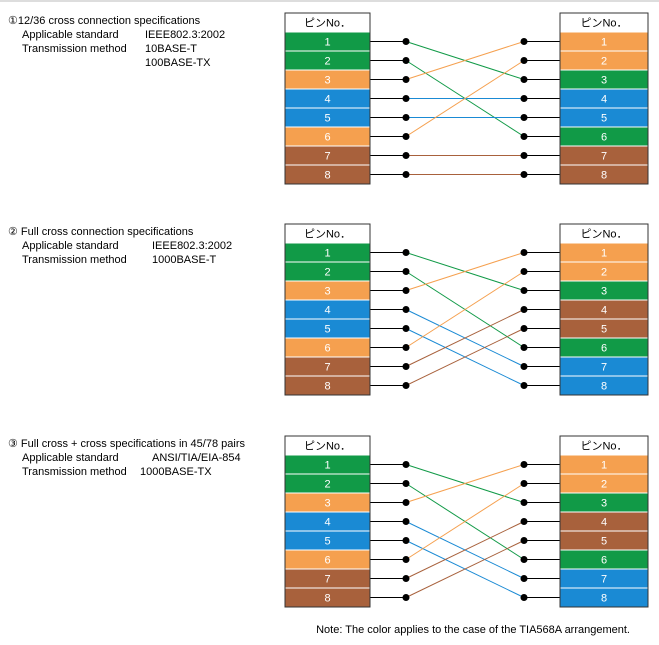 Image resolution: width=659 pixels, height=645 pixels. I want to click on spec-value: ANSI/TIA/EIA-854, so click(196, 458).